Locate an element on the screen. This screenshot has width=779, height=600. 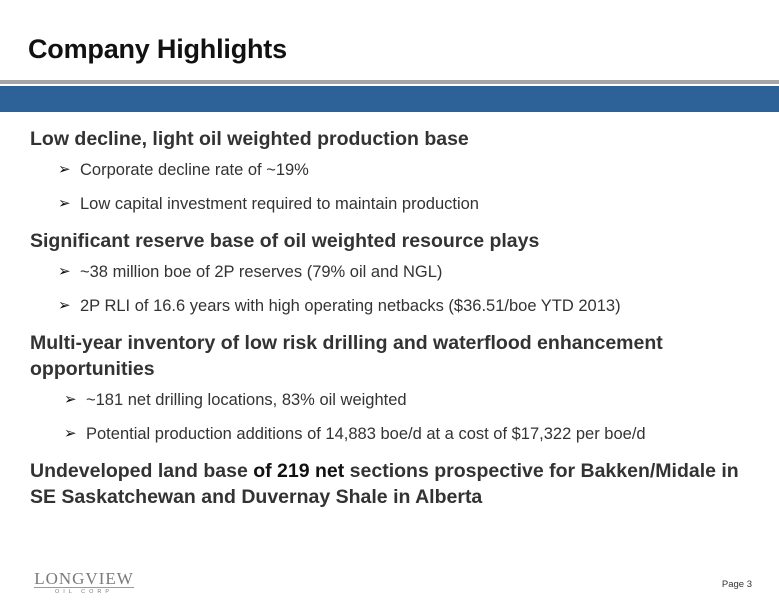
logo-name: LONGVIEW is located at coordinates (84, 578).